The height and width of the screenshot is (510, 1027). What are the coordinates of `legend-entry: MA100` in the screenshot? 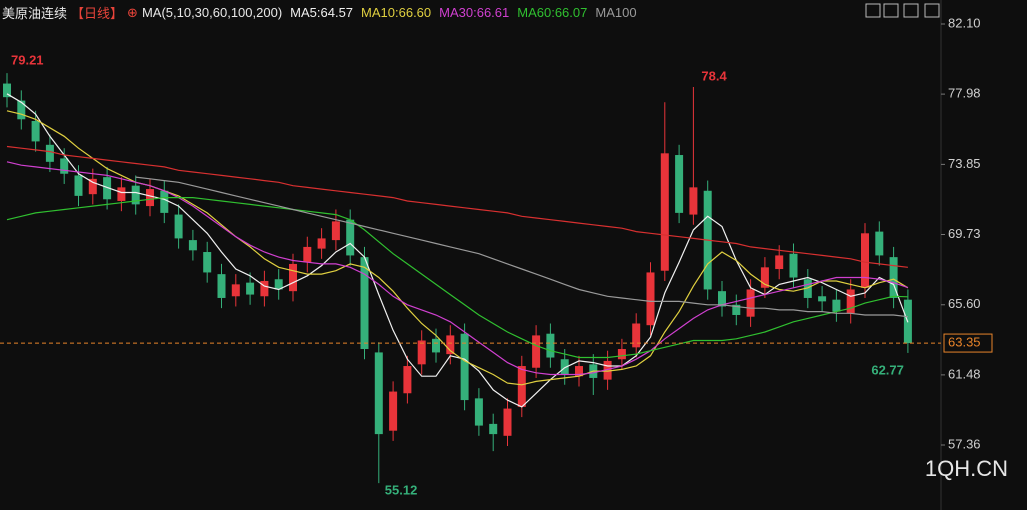 It's located at (616, 12).